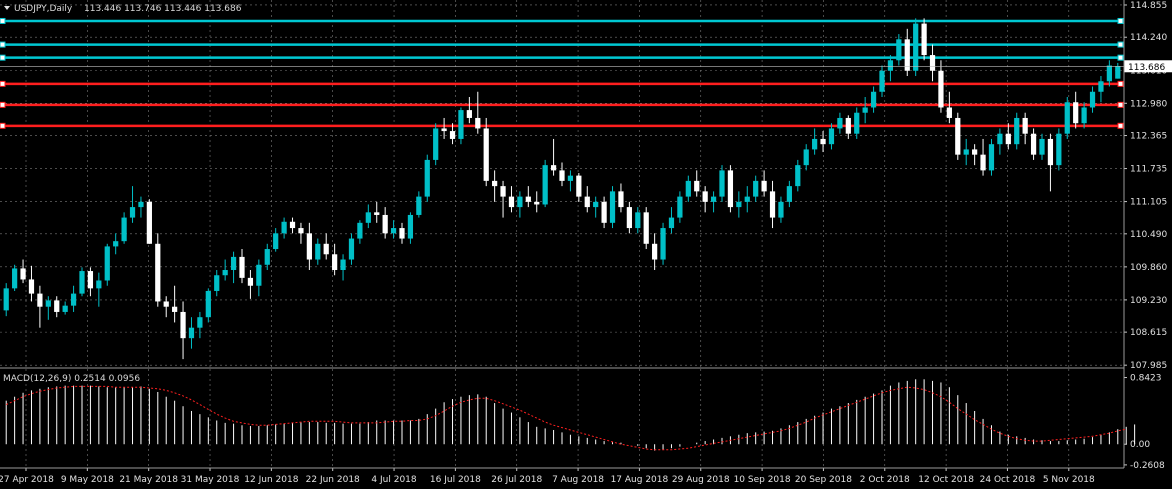 This screenshot has height=489, width=1172. Describe the element at coordinates (1148, 203) in the screenshot. I see `price-tick-label: 111.105` at that location.